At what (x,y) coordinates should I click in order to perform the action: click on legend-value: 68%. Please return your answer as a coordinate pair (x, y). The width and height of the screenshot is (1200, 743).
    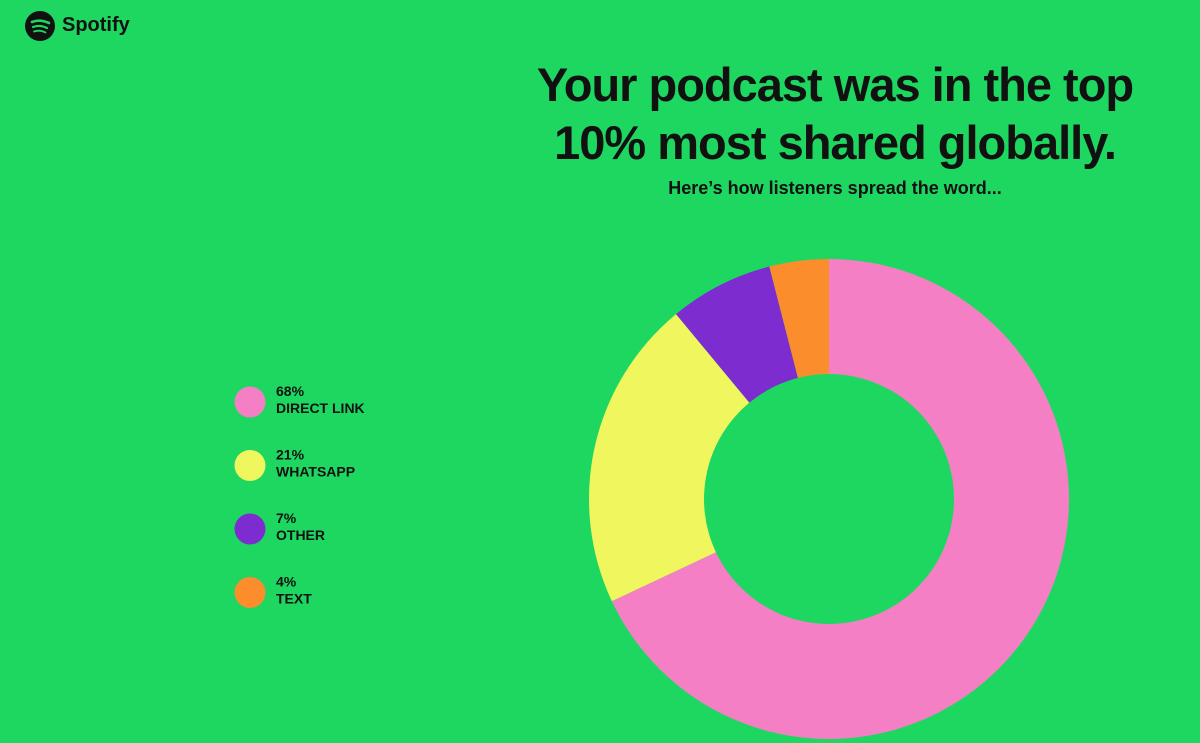
    Looking at the image, I should click on (290, 391).